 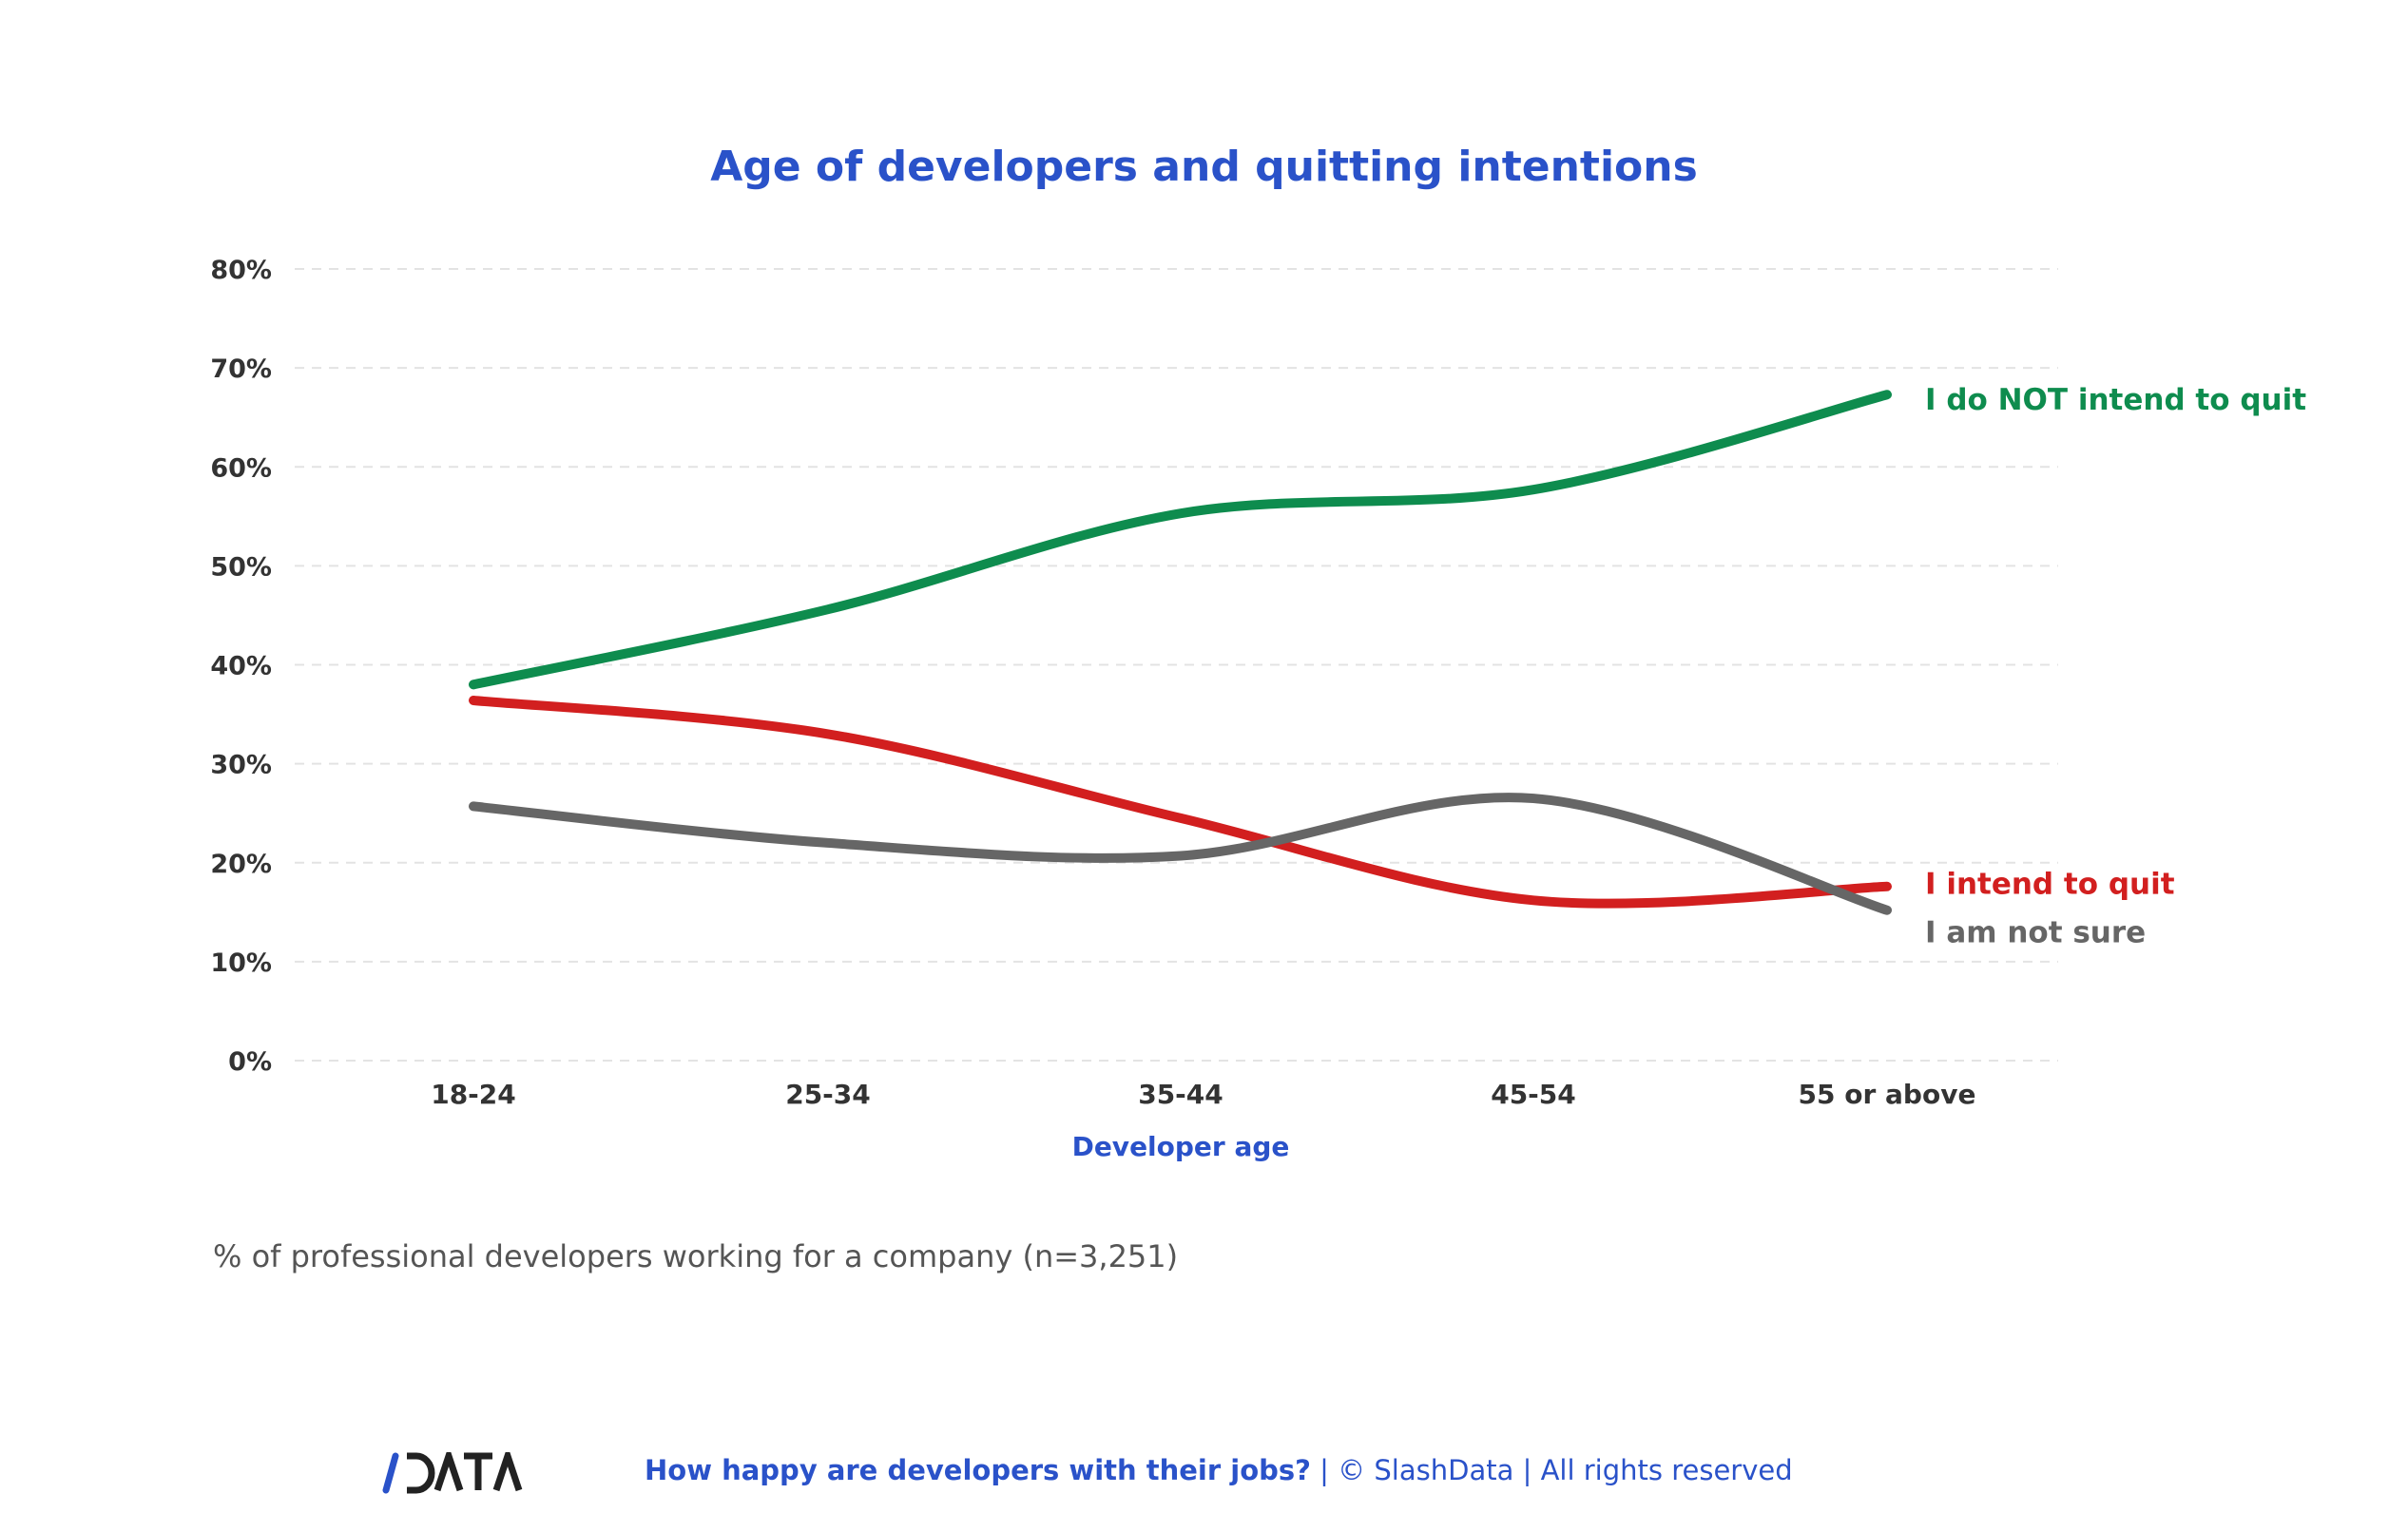 I want to click on x-tick-label: 18-24, so click(x=473, y=1095).